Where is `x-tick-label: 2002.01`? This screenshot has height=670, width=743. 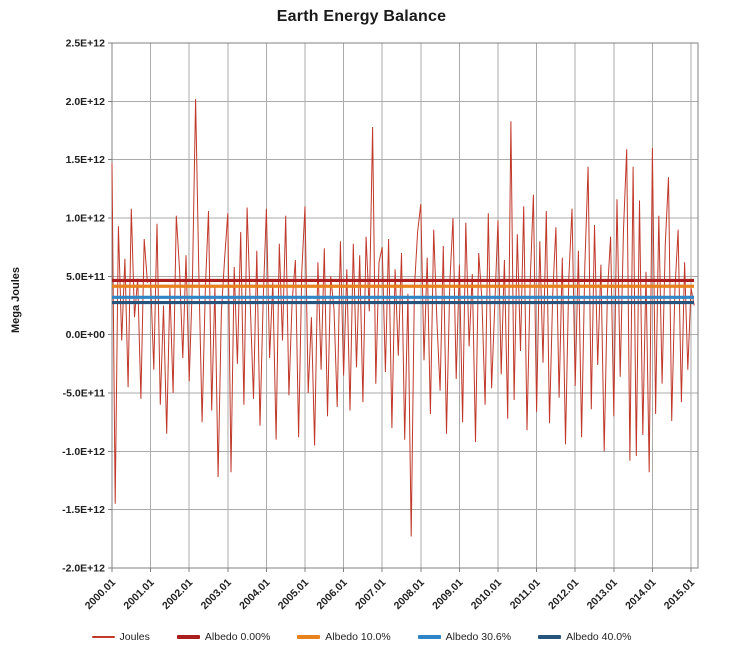 x-tick-label: 2002.01 is located at coordinates (177, 594).